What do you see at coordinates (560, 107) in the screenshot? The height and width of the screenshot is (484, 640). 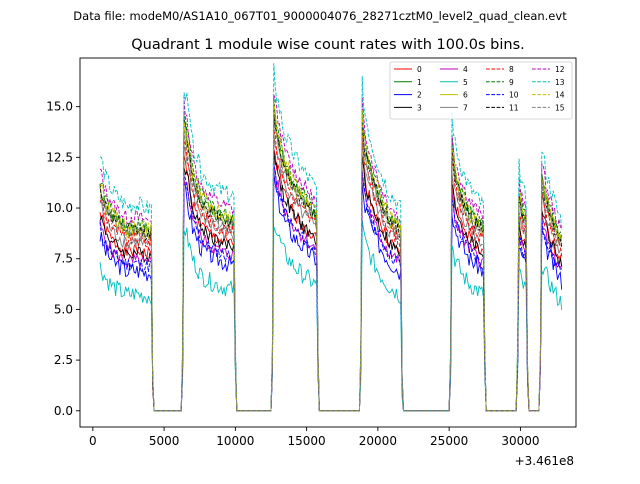 I see `legend-label-15: 15` at bounding box center [560, 107].